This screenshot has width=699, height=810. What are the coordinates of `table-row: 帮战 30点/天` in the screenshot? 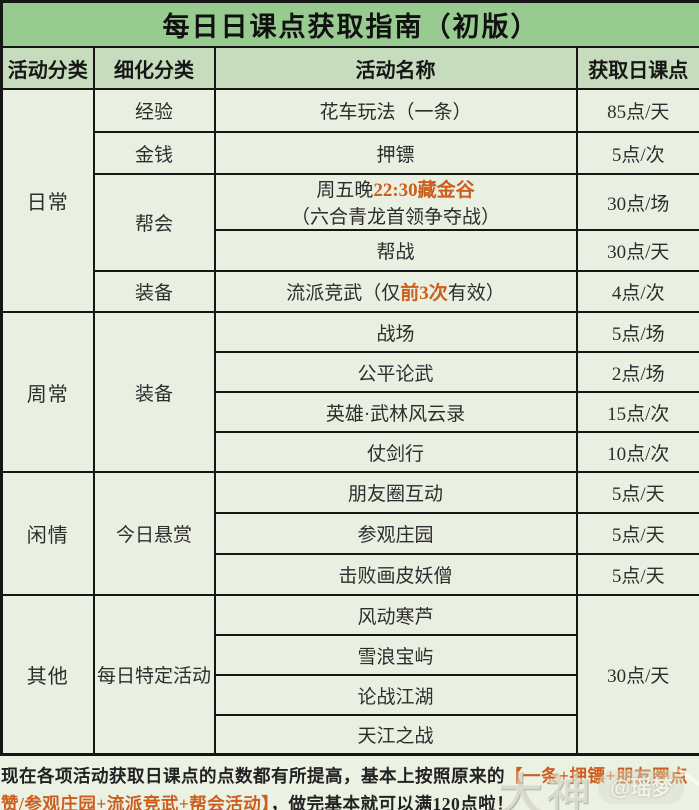 It's located at (350, 250).